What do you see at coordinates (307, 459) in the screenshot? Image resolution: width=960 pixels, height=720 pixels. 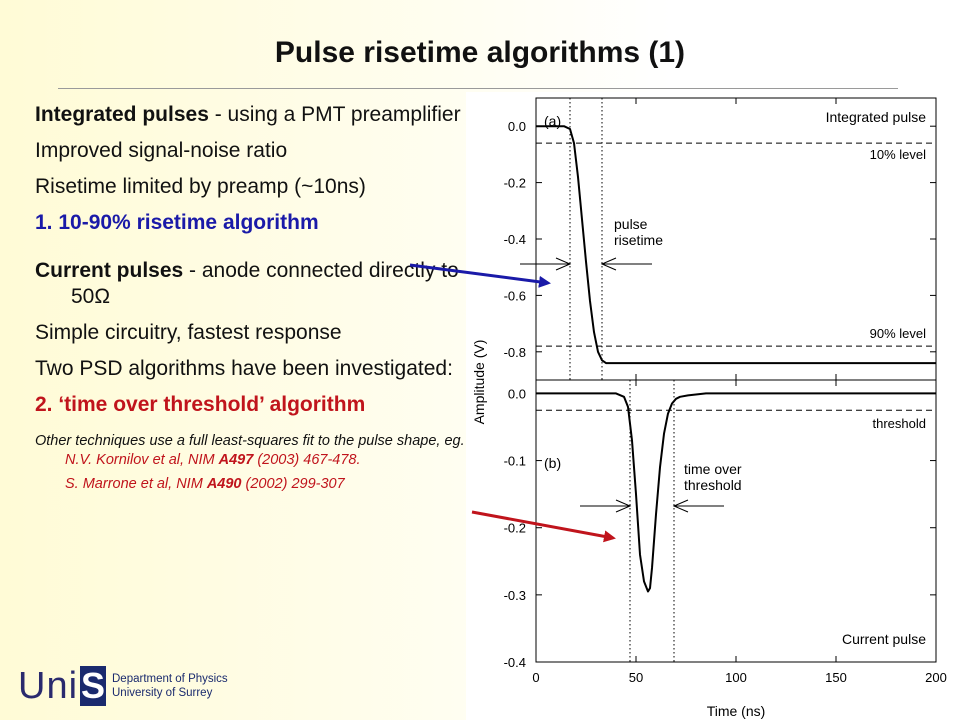 I see `ref1-year-pages: (2003) 467-478.` at bounding box center [307, 459].